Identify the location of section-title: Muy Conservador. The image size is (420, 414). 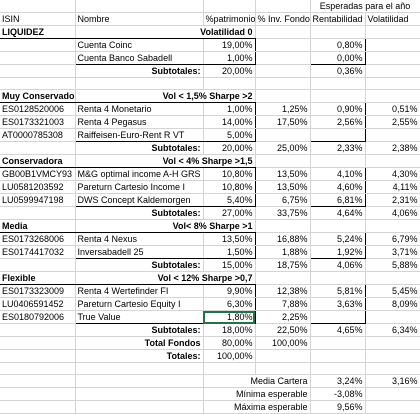
(38, 96).